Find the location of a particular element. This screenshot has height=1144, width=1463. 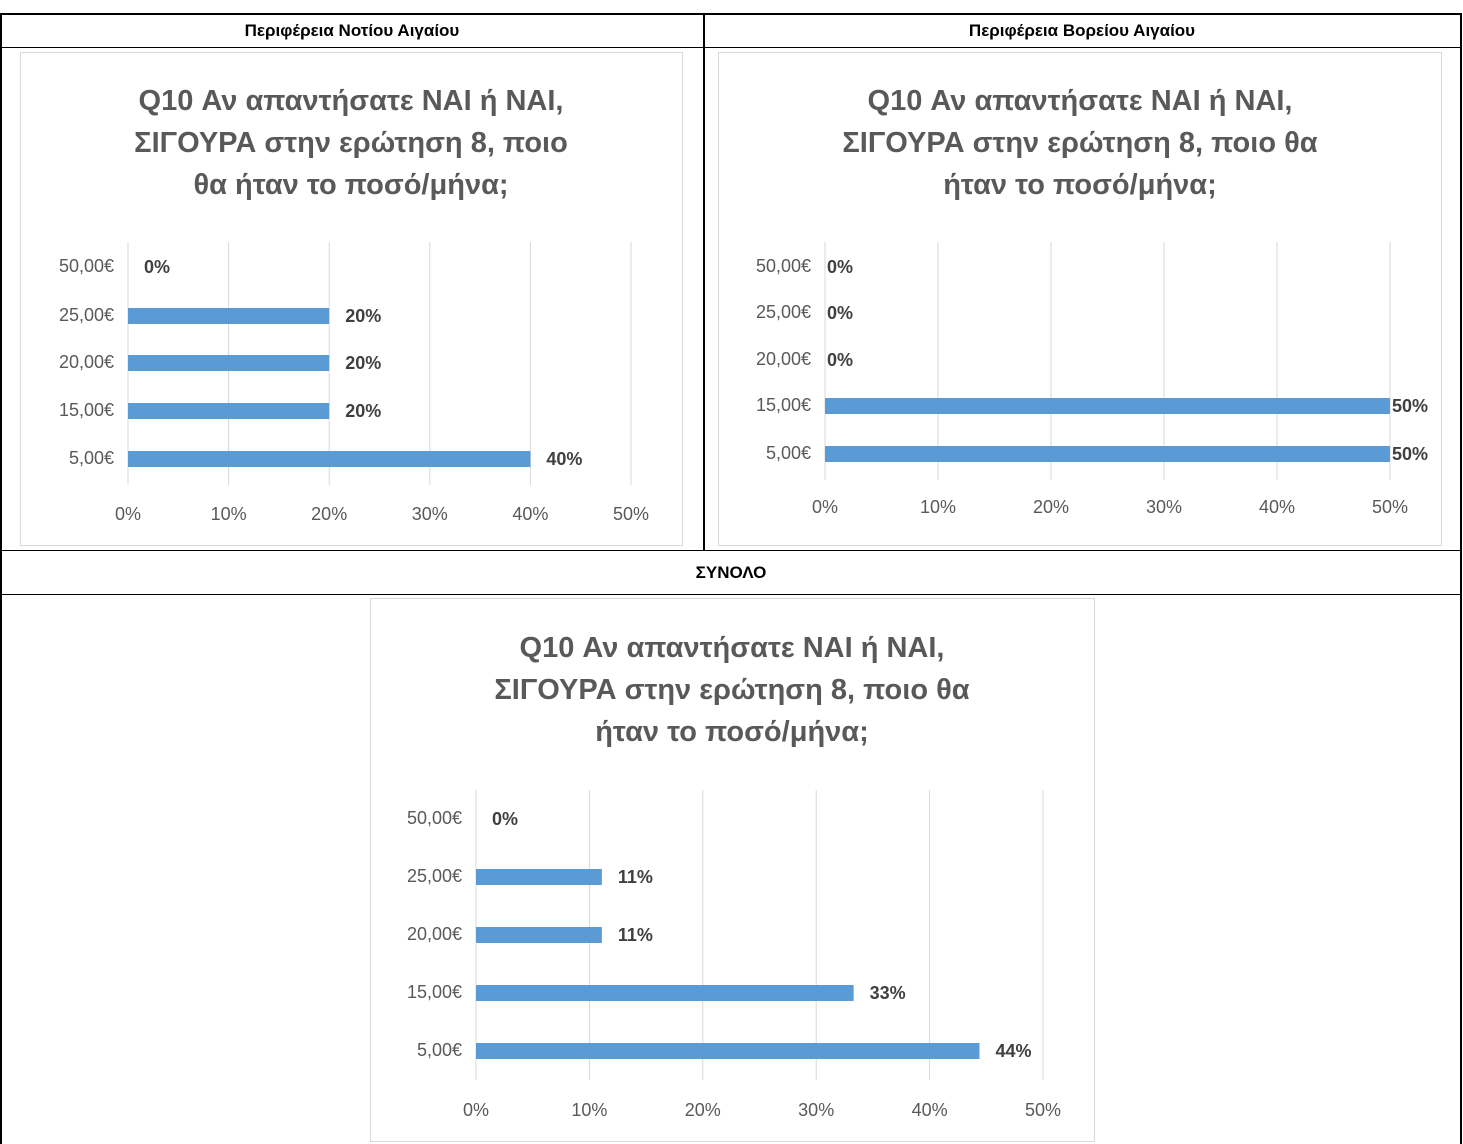

value-label: 44% is located at coordinates (1013, 1051).